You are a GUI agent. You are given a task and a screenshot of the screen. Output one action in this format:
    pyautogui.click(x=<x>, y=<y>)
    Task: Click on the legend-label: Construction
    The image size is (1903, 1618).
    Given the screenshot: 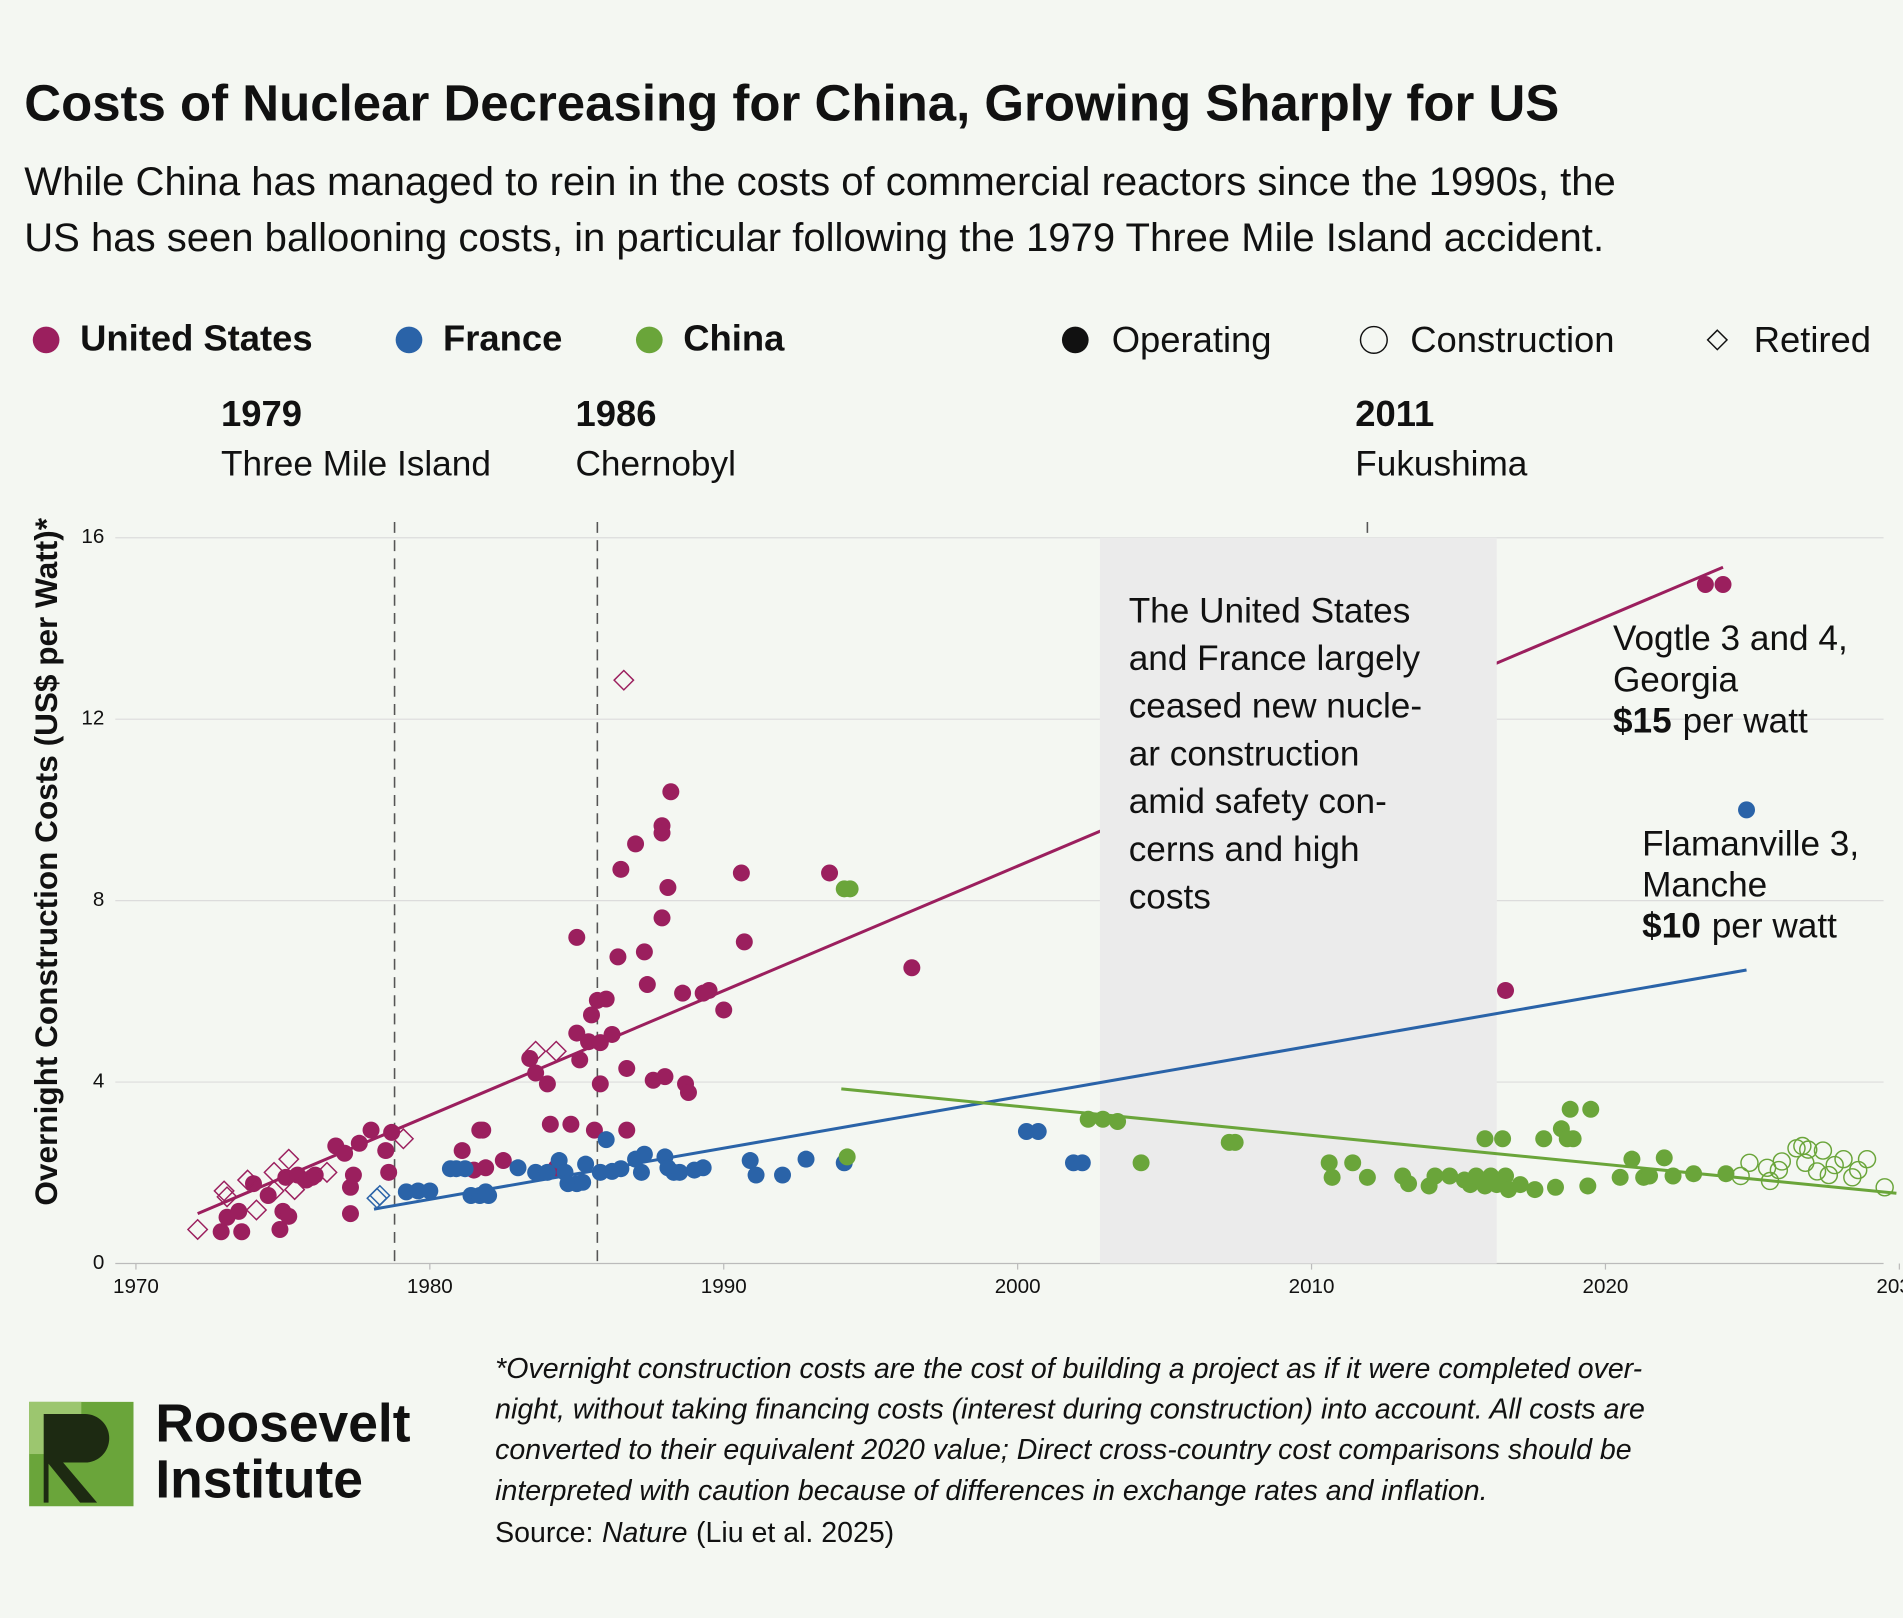 What is the action you would take?
    pyautogui.click(x=1512, y=339)
    